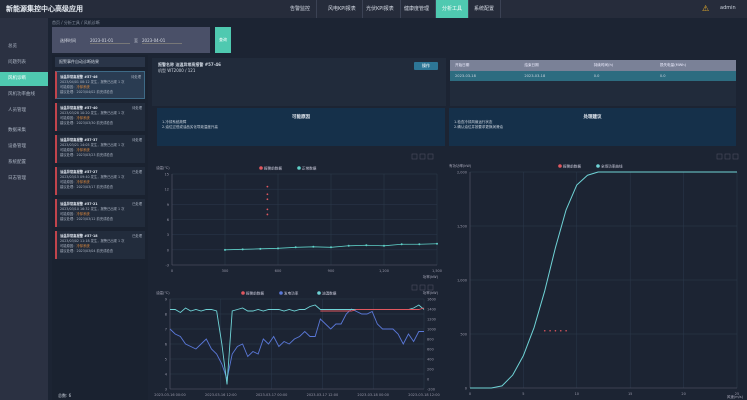 This screenshot has width=747, height=400. What do you see at coordinates (79, 108) in the screenshot?
I see `card-title: 油温异常高报警 #57-40` at bounding box center [79, 108].